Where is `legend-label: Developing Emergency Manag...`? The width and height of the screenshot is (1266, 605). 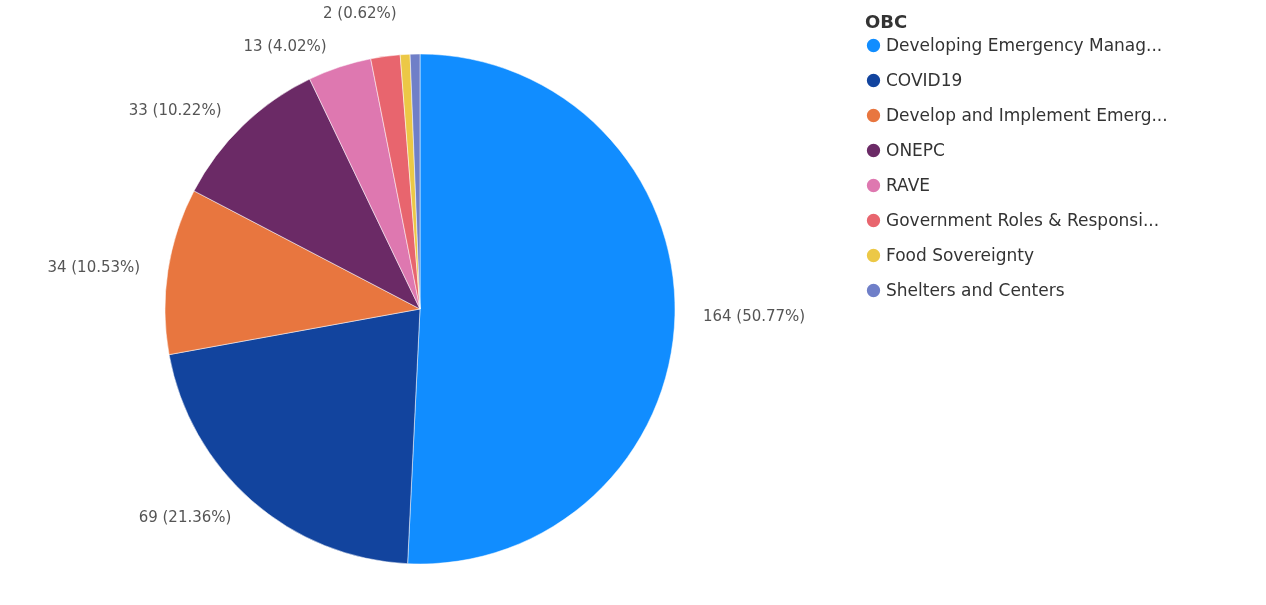 legend-label: Developing Emergency Manag... is located at coordinates (1024, 44).